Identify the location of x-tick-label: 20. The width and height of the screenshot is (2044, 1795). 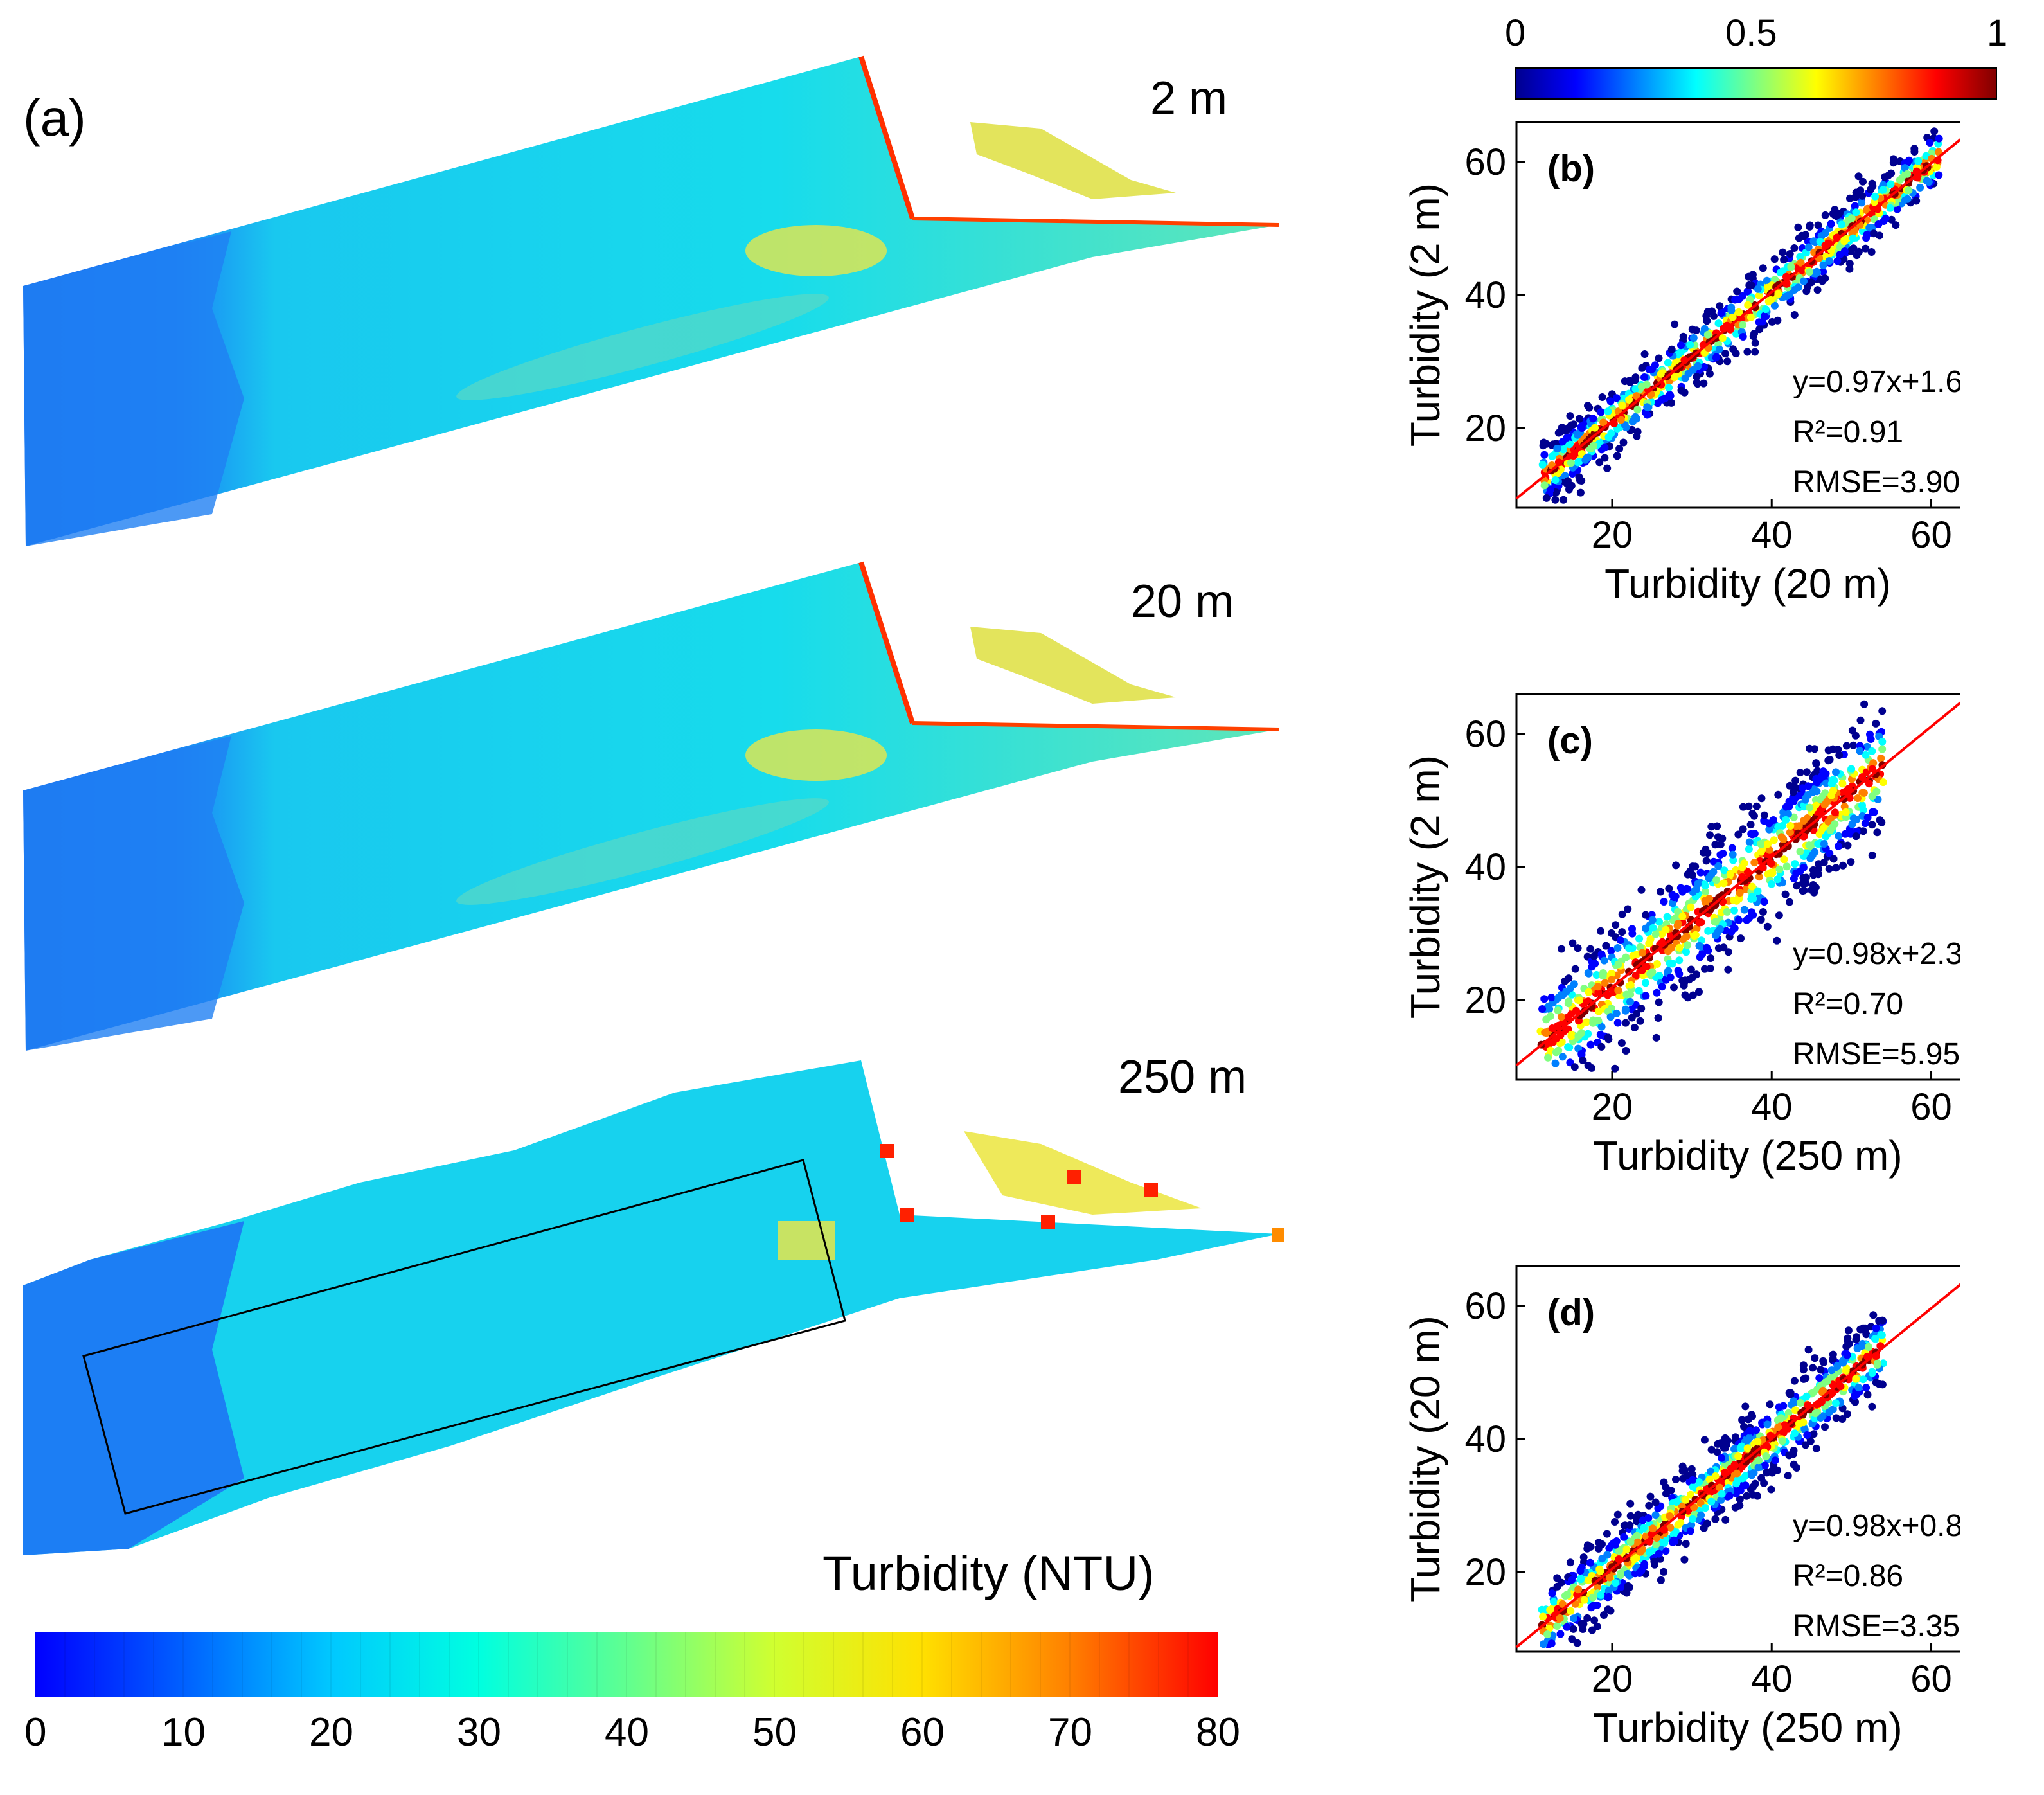
(1612, 535).